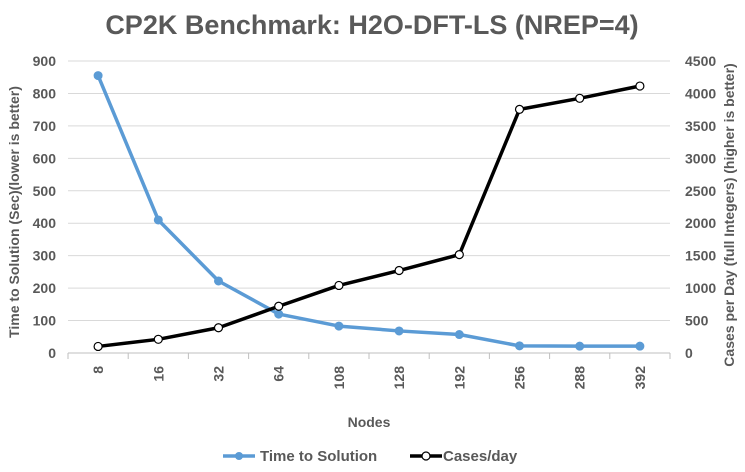 This screenshot has height=472, width=745. Describe the element at coordinates (640, 378) in the screenshot. I see `x-tick-label: 392` at that location.